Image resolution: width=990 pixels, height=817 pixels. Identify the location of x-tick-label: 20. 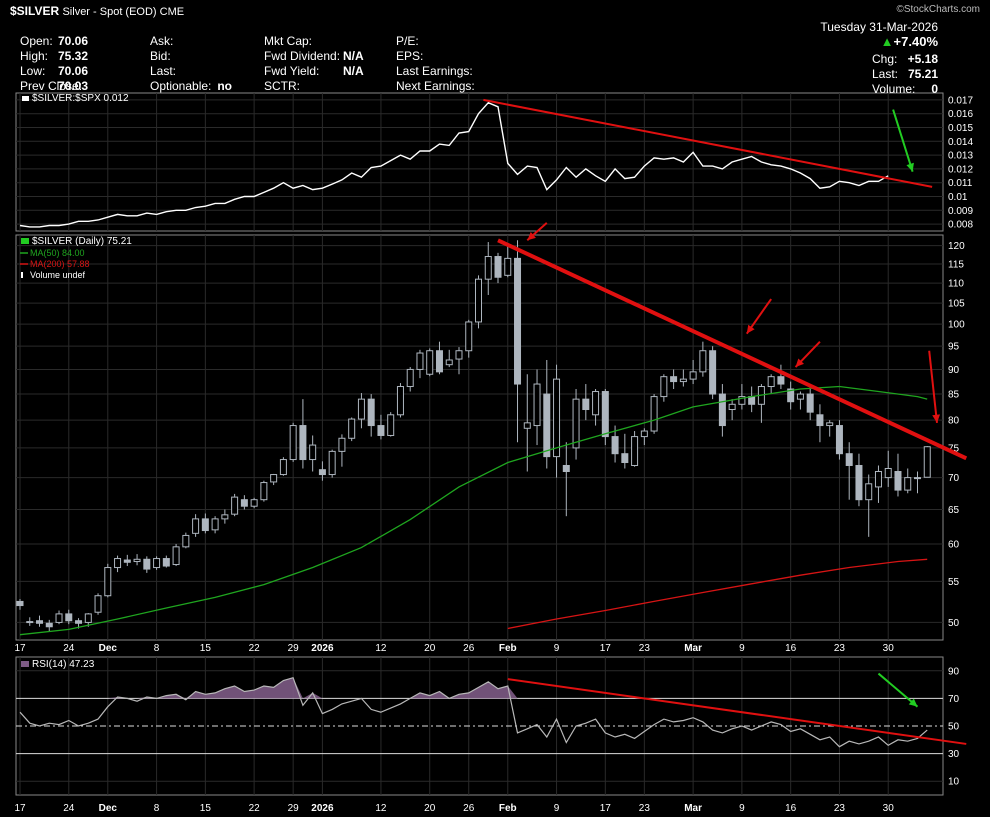
(430, 648).